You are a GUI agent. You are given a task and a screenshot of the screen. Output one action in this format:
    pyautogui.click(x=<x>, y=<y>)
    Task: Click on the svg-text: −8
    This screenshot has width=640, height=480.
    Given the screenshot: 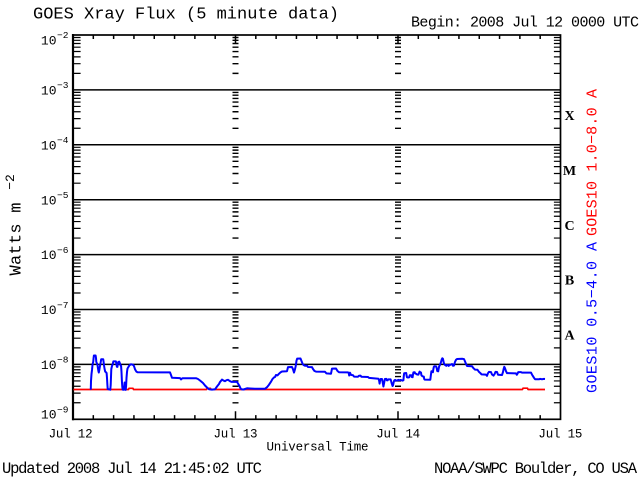 What is the action you would take?
    pyautogui.click(x=63, y=360)
    